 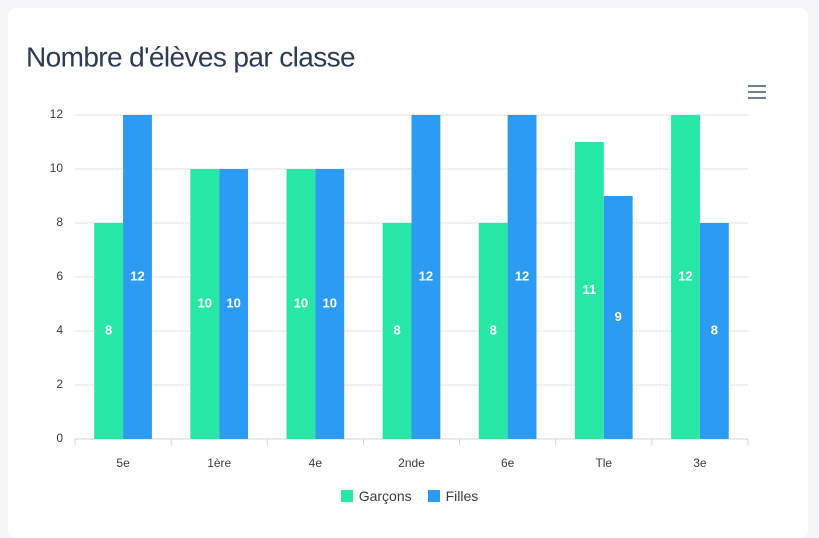 I want to click on legend: Garçons Filles, so click(x=409, y=496).